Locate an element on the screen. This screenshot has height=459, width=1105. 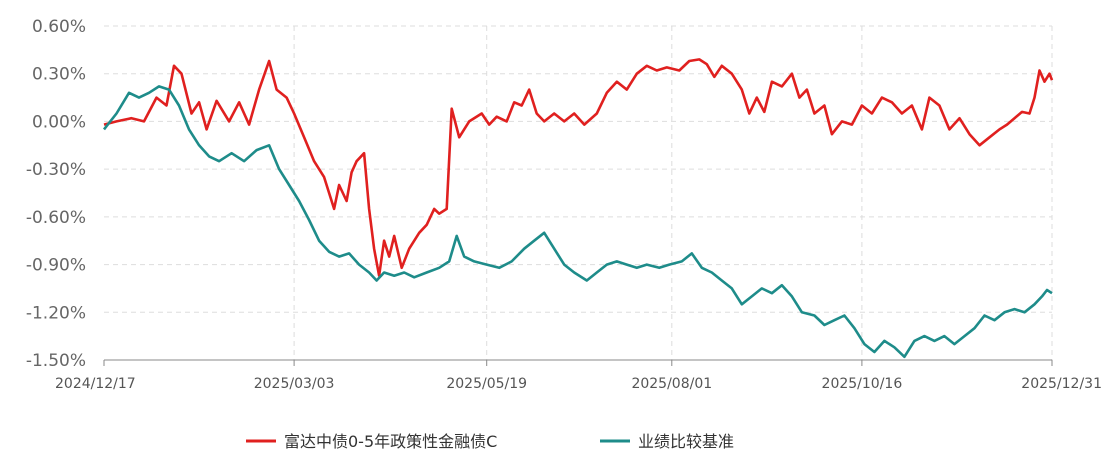
y-tick-label: -1.20% is located at coordinates (56, 313).